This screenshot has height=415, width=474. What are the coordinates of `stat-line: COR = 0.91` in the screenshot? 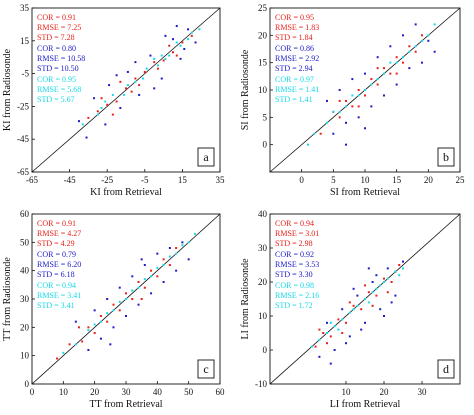 It's located at (56, 223).